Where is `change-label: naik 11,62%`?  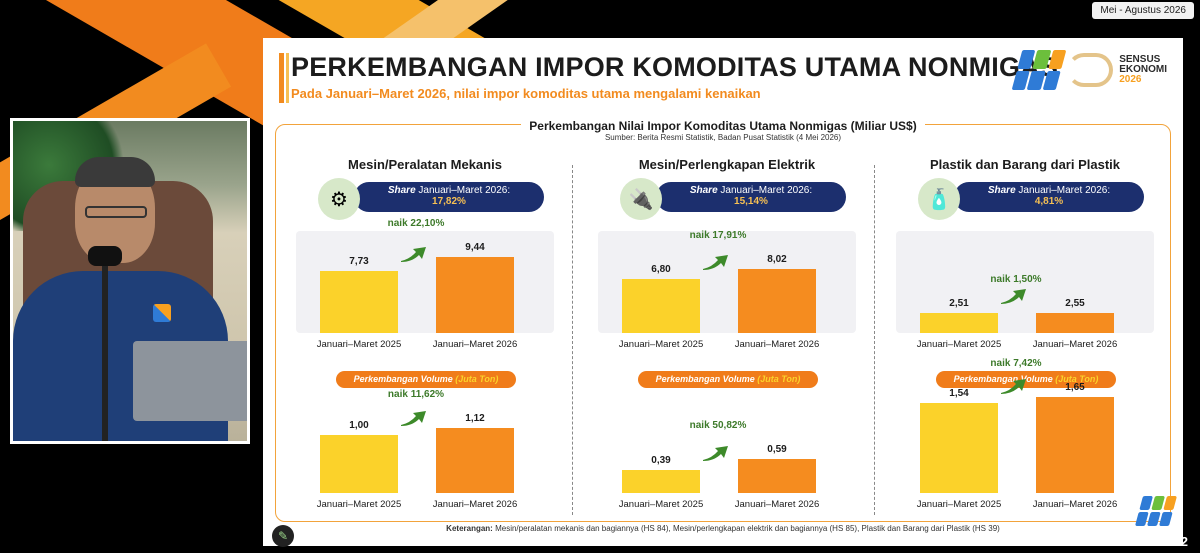 change-label: naik 11,62% is located at coordinates (416, 394).